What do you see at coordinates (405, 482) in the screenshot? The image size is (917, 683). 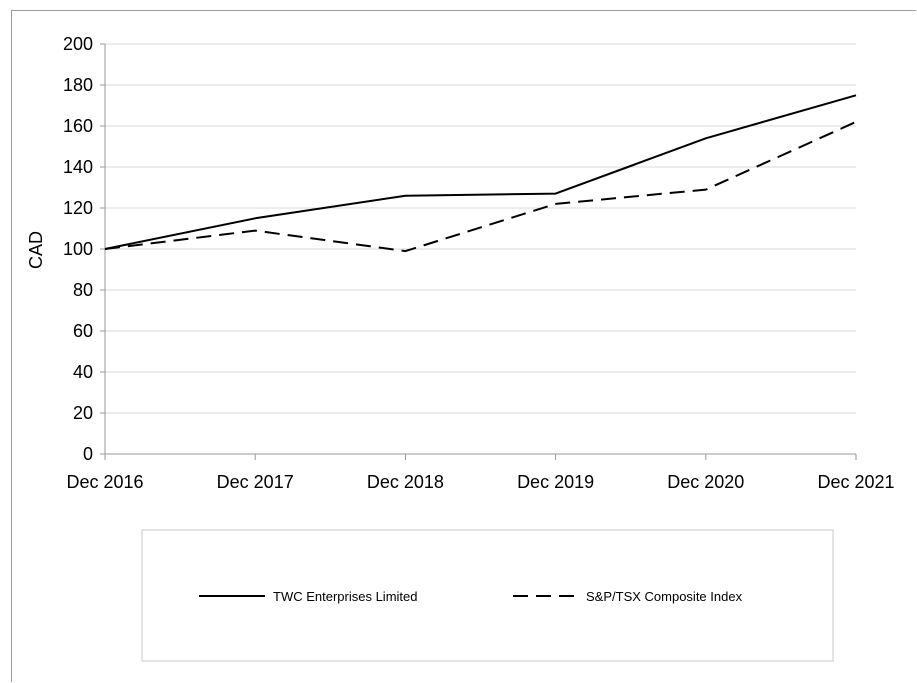 I see `x-tick-label: Dec 2018` at bounding box center [405, 482].